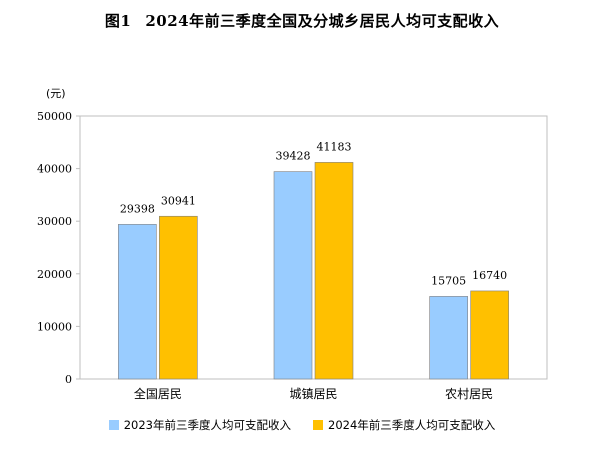 This screenshot has width=604, height=460. I want to click on data-label-1-0: 39428, so click(293, 156).